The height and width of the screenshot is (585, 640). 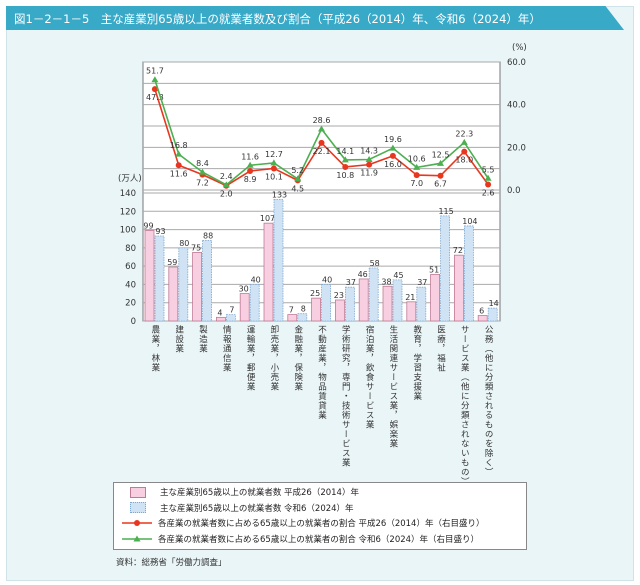 What do you see at coordinates (339, 295) in the screenshot?
I see `bar-value-label: 23` at bounding box center [339, 295].